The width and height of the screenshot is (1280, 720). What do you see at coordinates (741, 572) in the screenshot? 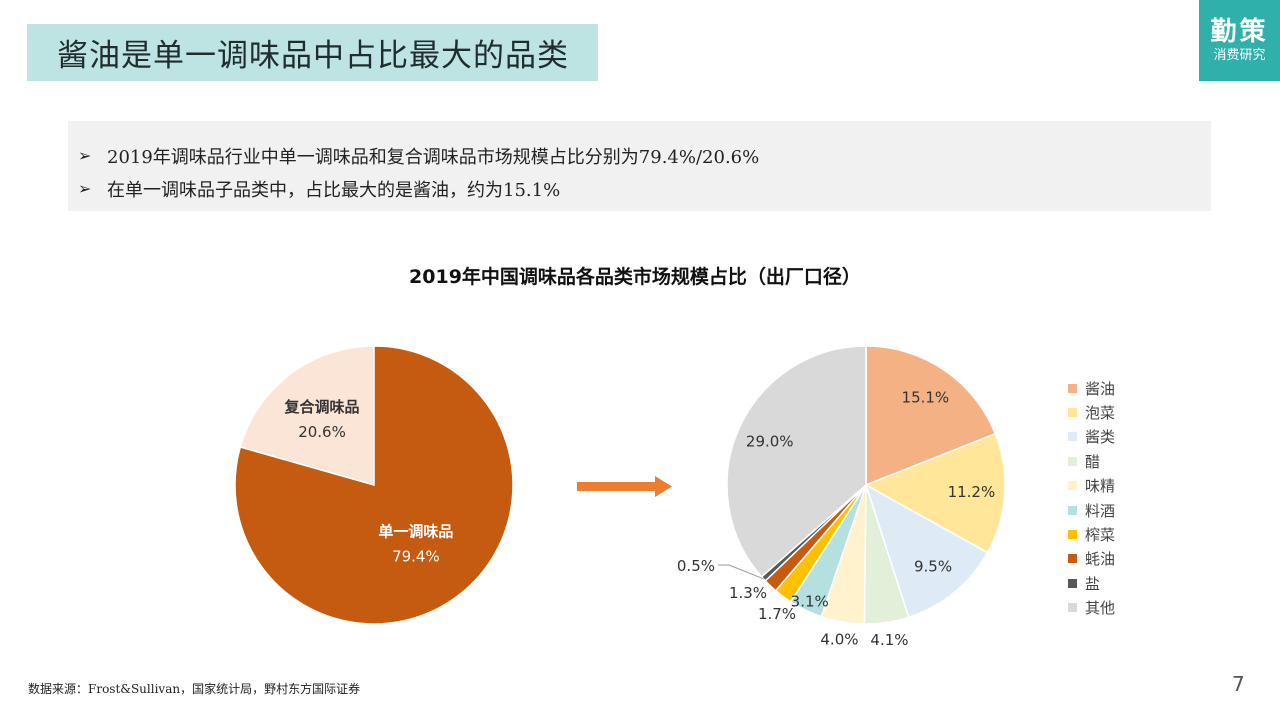
I see `leader-line` at bounding box center [741, 572].